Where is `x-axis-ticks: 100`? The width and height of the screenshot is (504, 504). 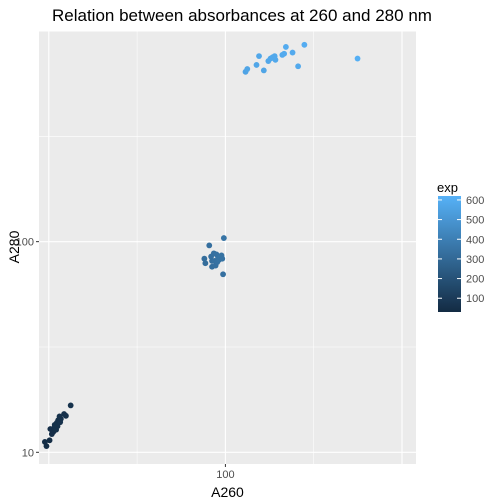 x-axis-ticks: 100 is located at coordinates (225, 472).